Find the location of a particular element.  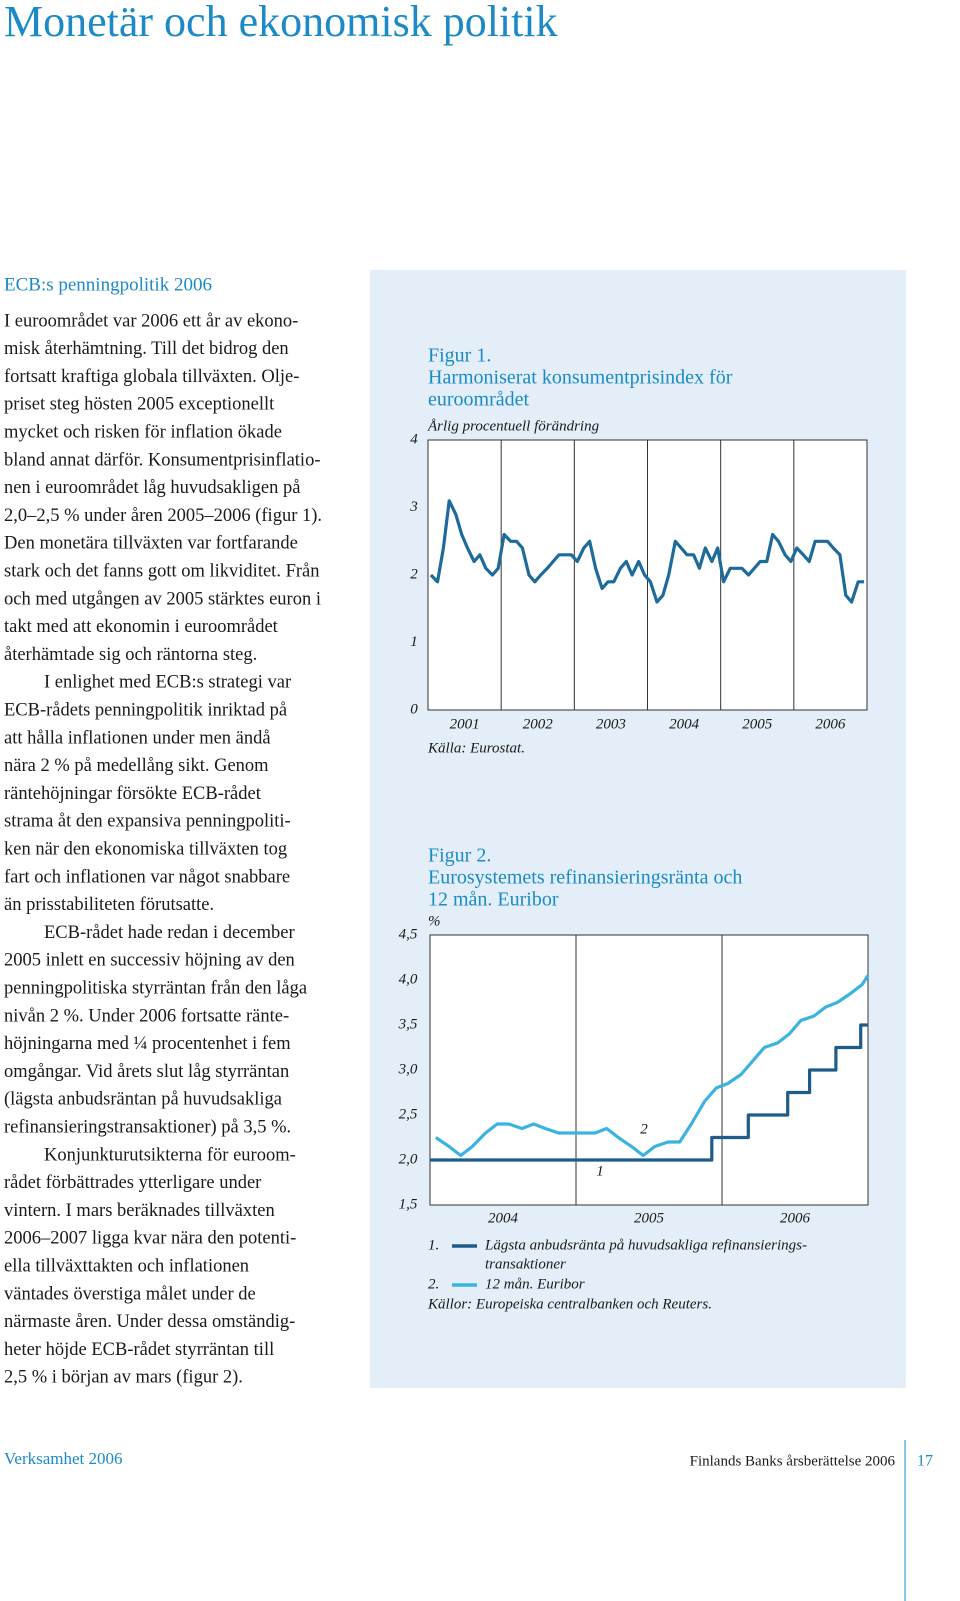

body-line: fart och inflationen var något snabbare is located at coordinates (147, 877).